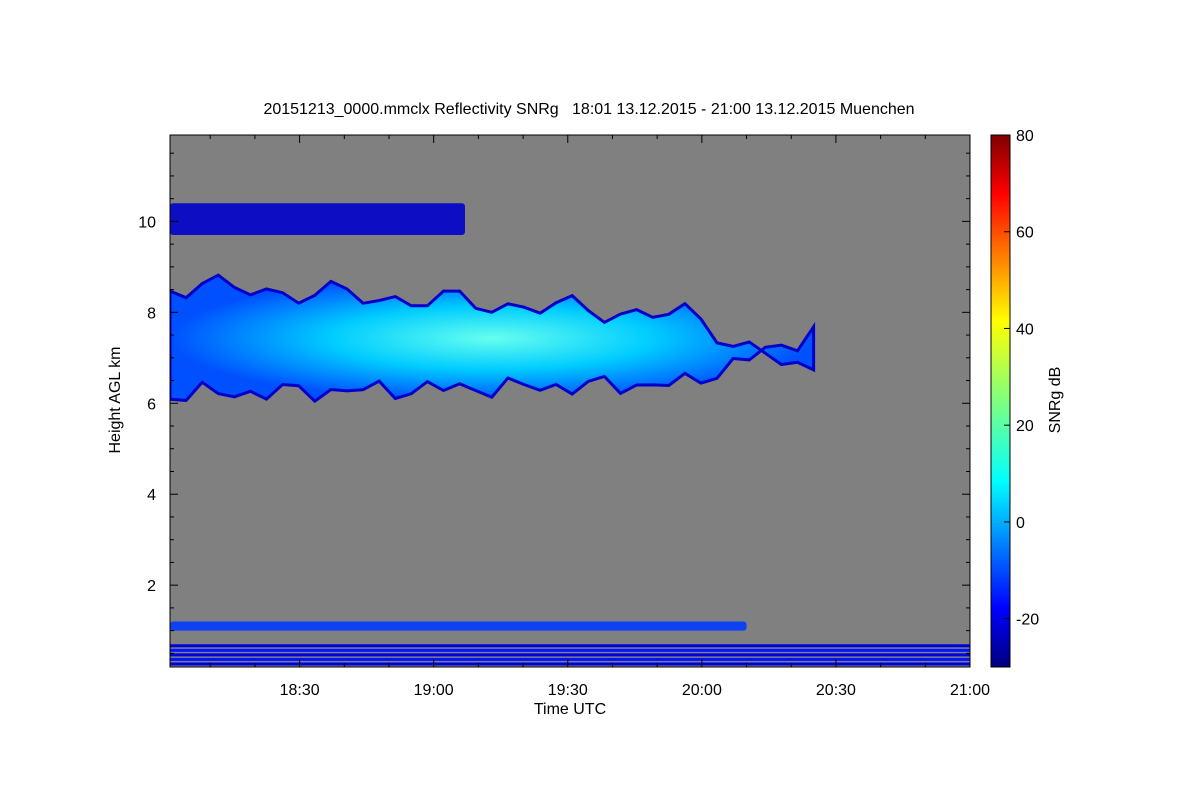  I want to click on cirrus-layer-body, so click(317, 219).